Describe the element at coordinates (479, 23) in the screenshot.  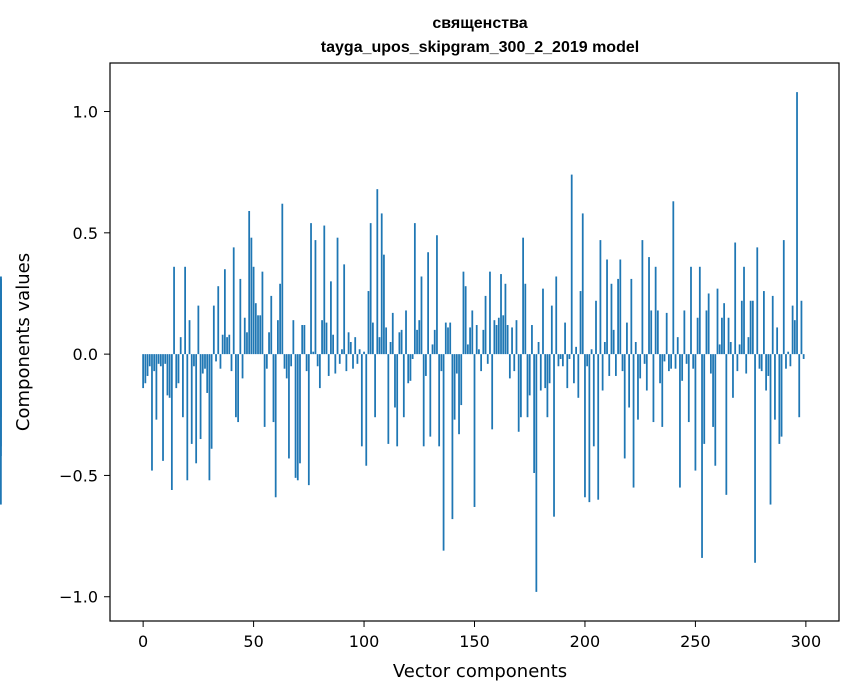
I see `chart-title: священства` at that location.